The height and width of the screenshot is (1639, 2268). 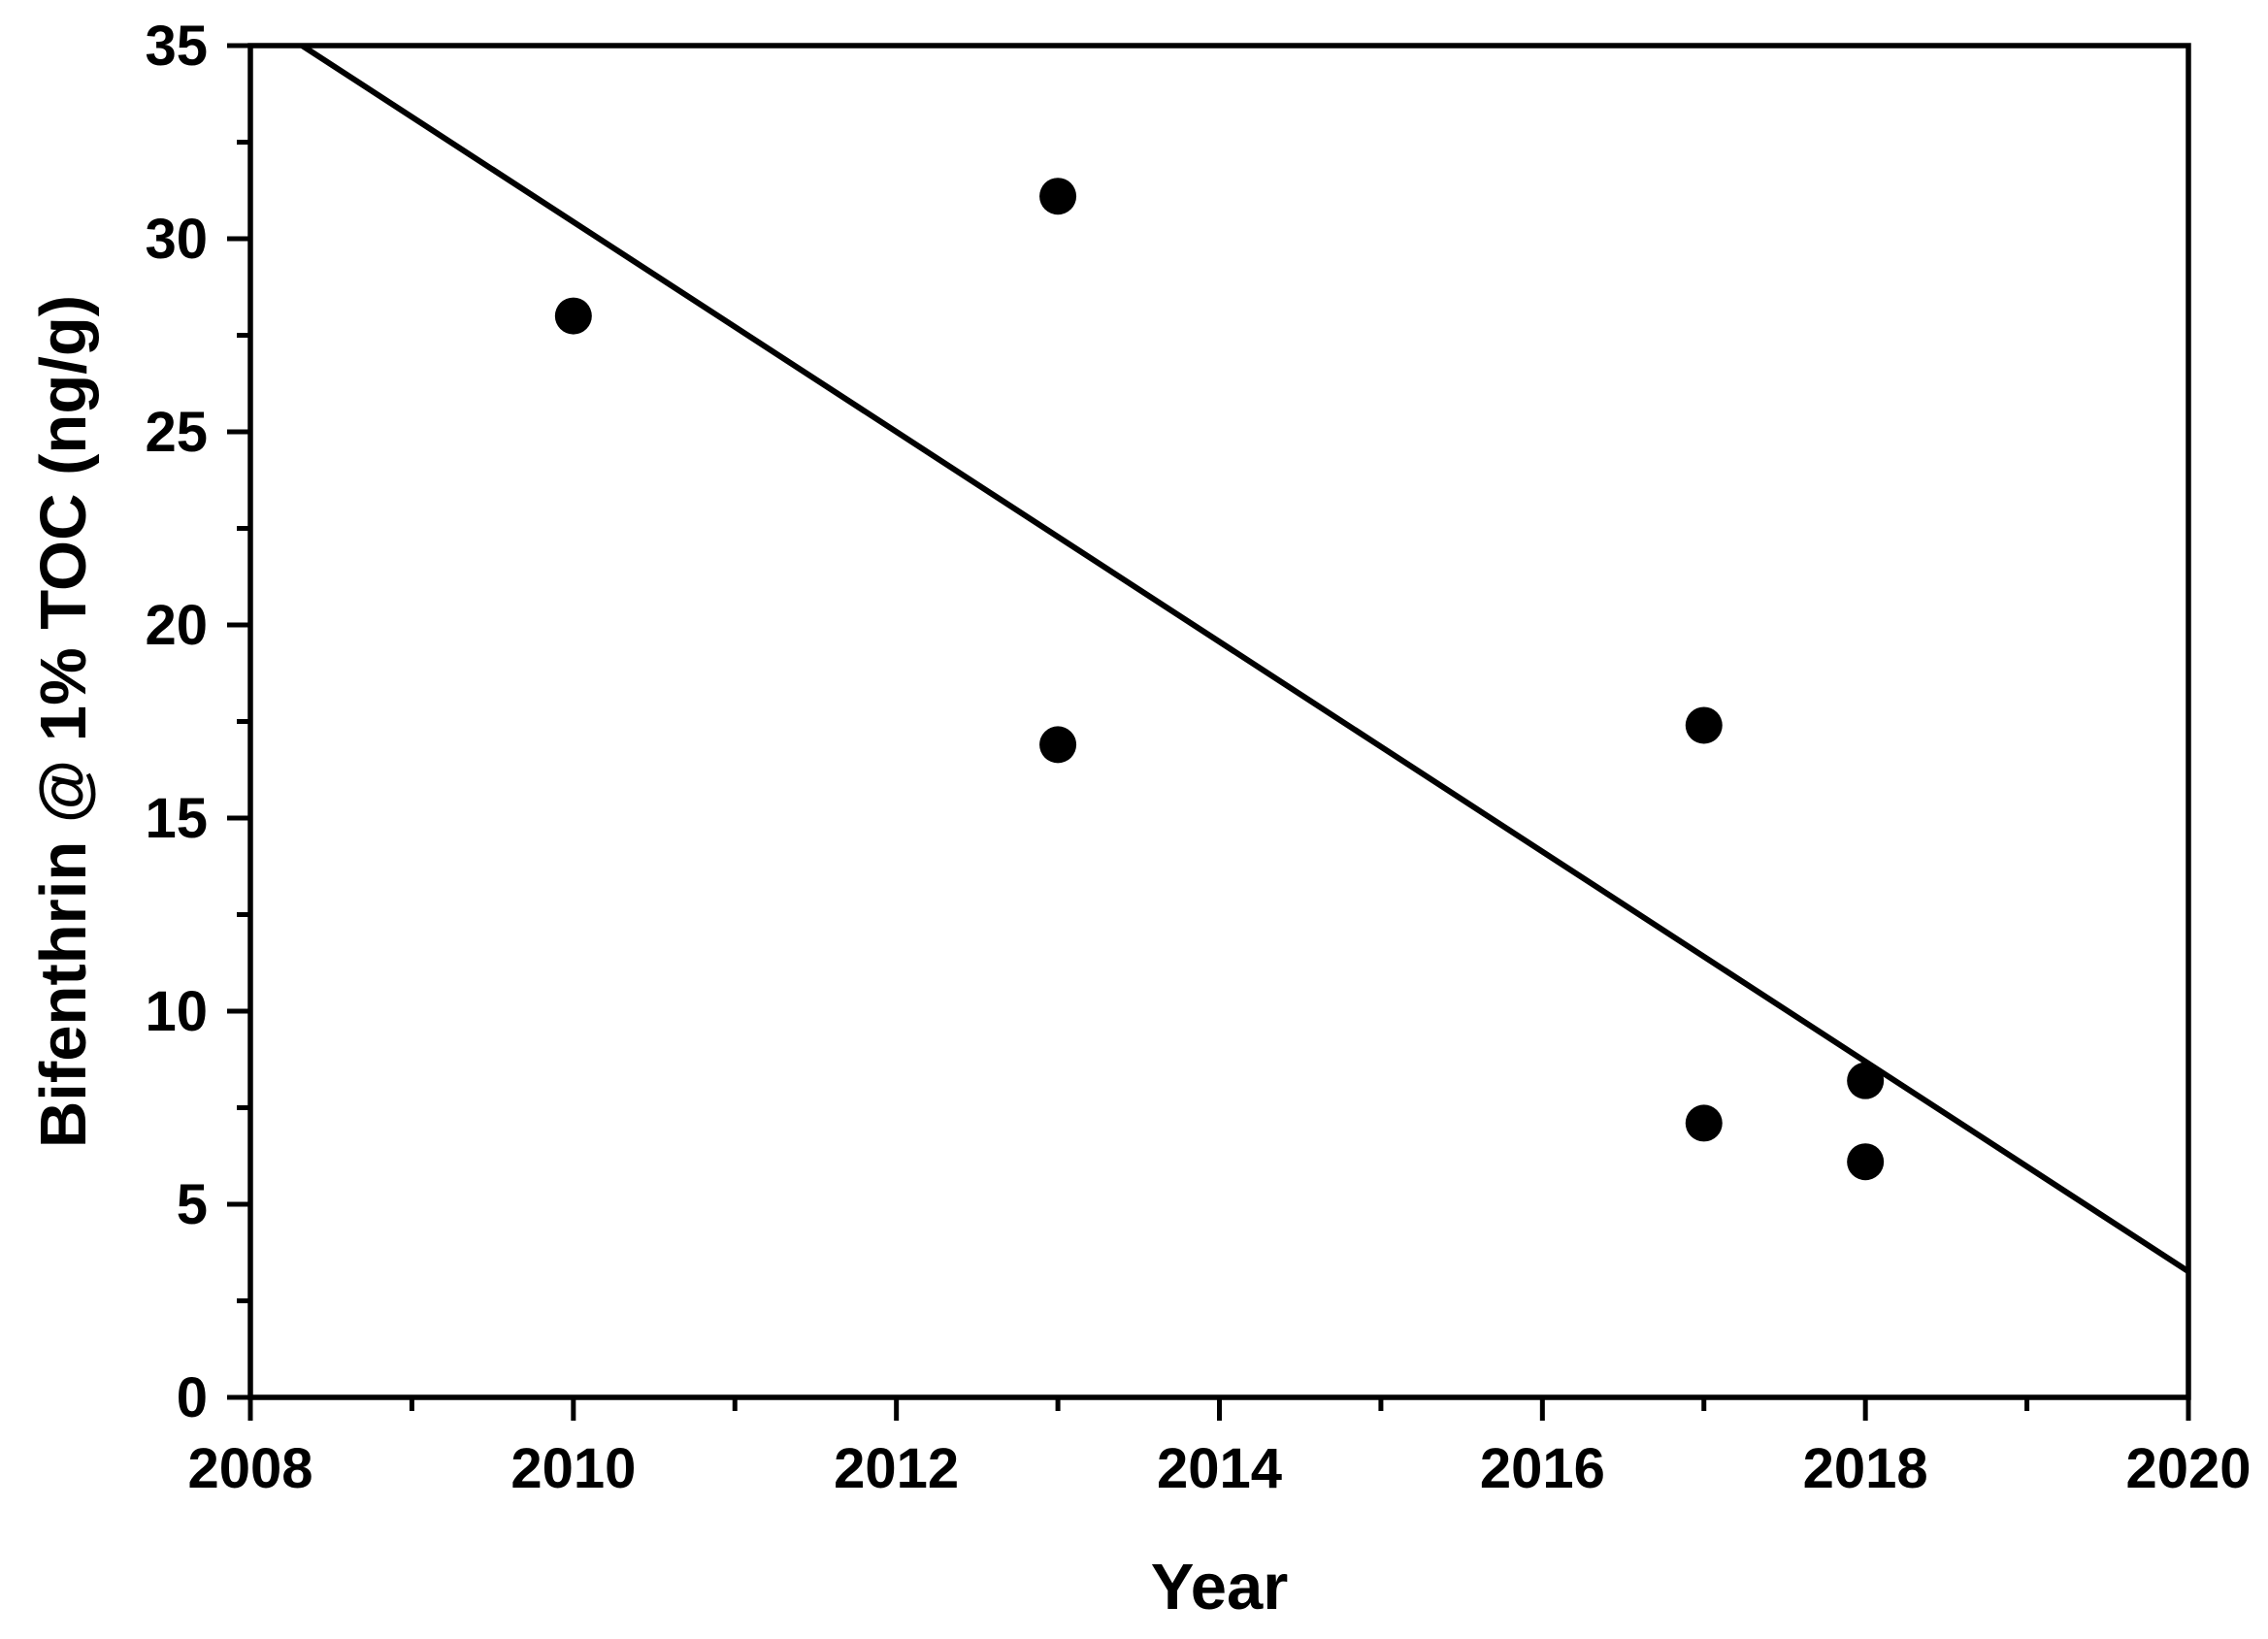 What do you see at coordinates (177, 1011) in the screenshot?
I see `y-tick-label: 10` at bounding box center [177, 1011].